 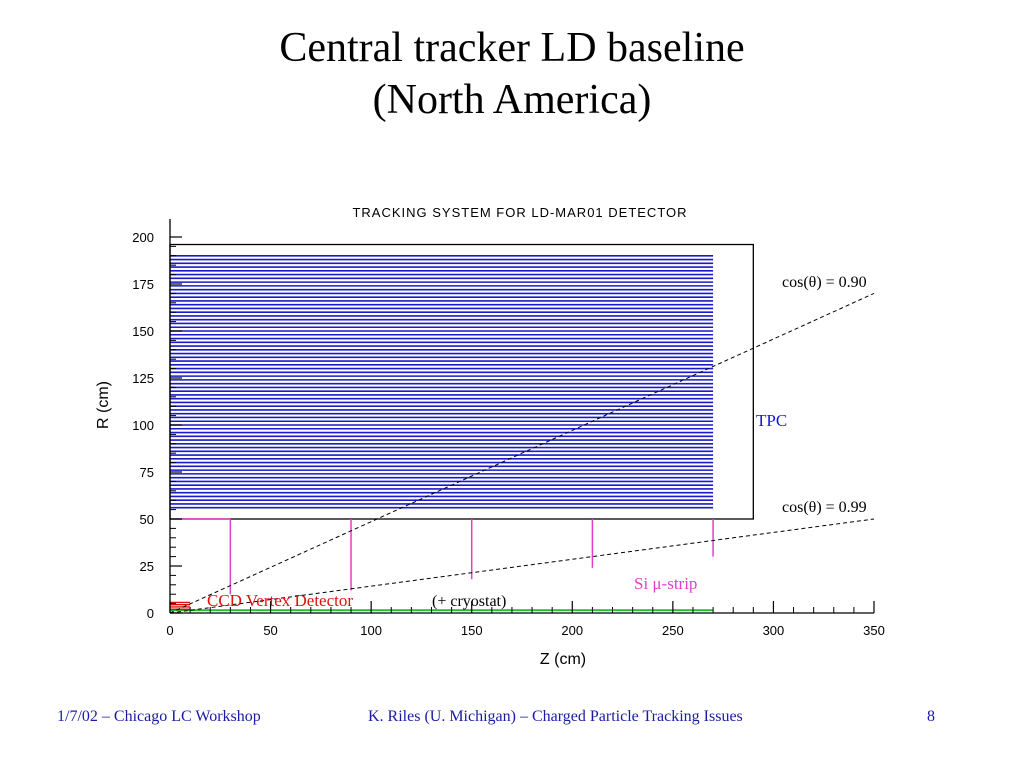 I want to click on si-strip-group, so click(x=442, y=565).